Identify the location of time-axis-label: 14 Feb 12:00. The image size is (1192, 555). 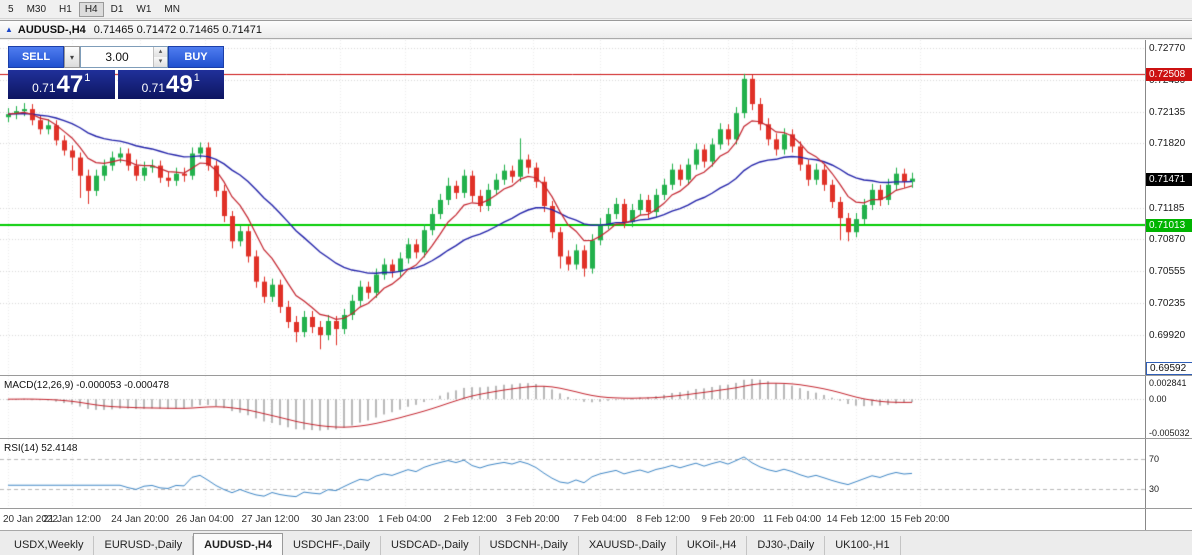
(856, 519).